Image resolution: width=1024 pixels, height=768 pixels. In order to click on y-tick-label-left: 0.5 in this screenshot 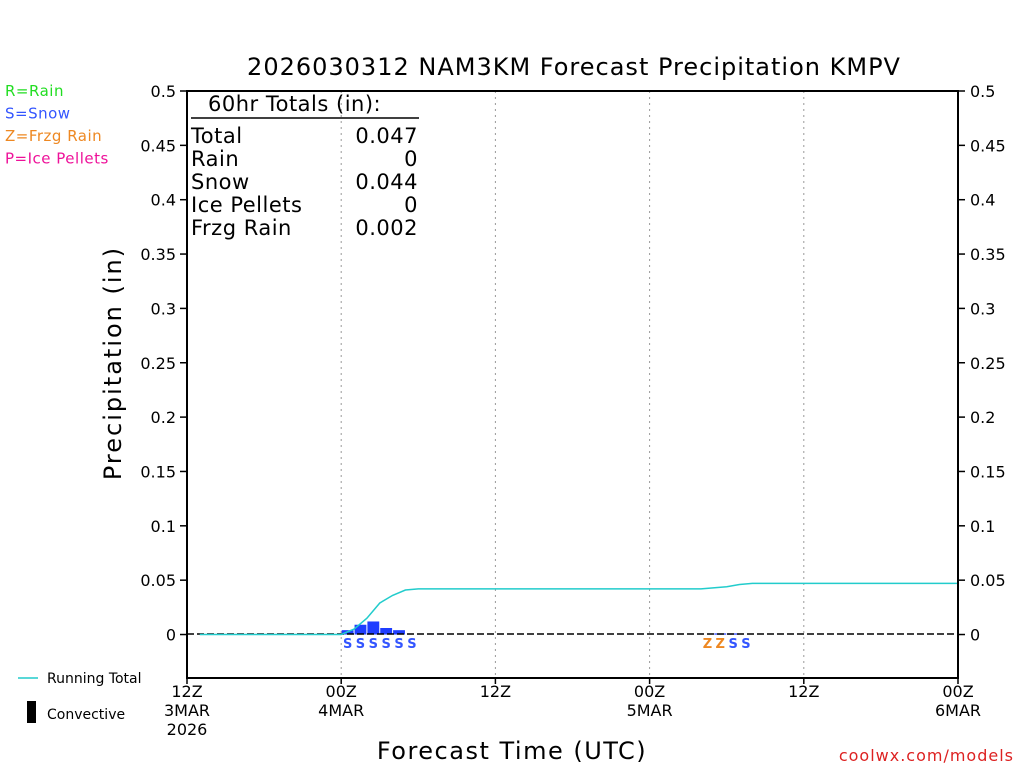, I will do `click(163, 91)`.